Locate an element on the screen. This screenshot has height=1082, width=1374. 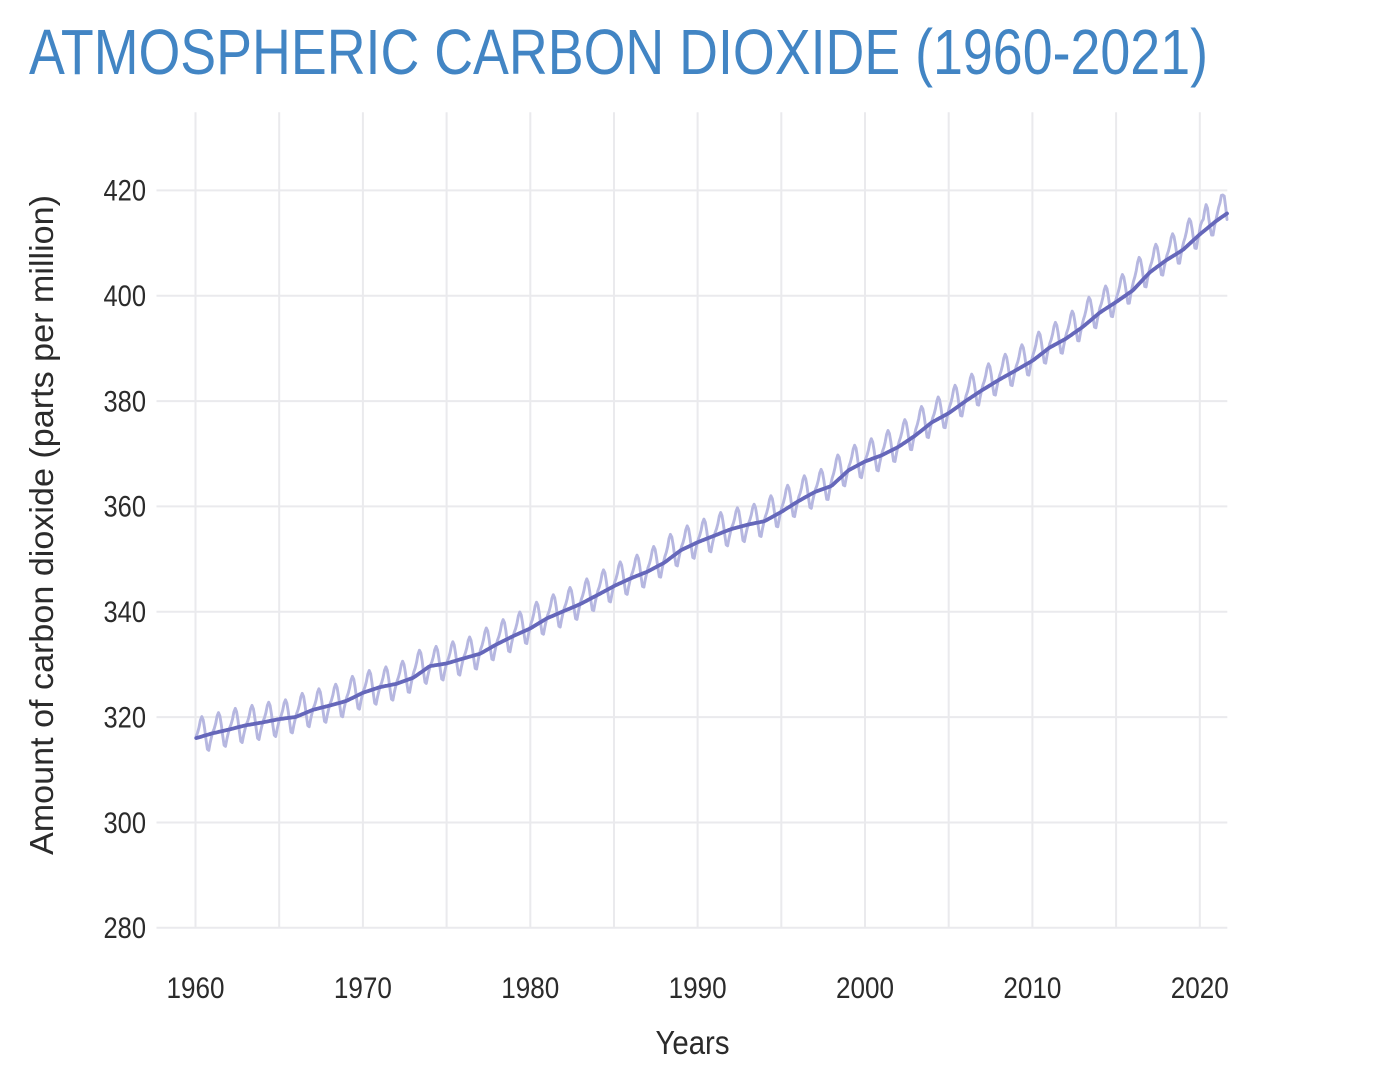
svg-text: 1960 is located at coordinates (196, 988).